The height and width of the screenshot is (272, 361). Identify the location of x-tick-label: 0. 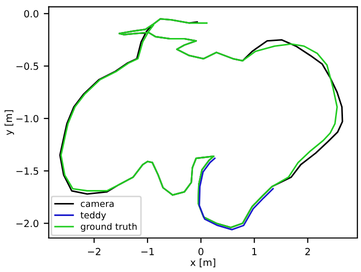
(201, 252).